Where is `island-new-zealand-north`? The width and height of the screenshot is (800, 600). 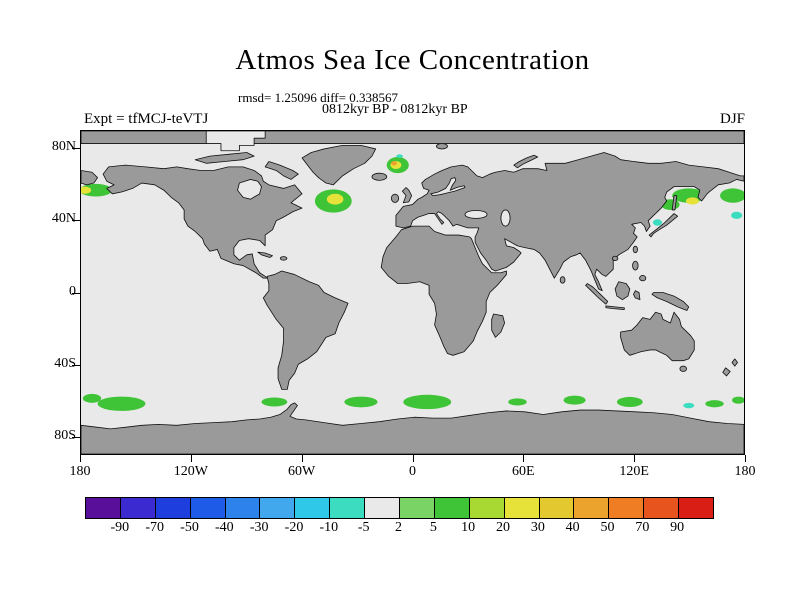 island-new-zealand-north is located at coordinates (734, 362).